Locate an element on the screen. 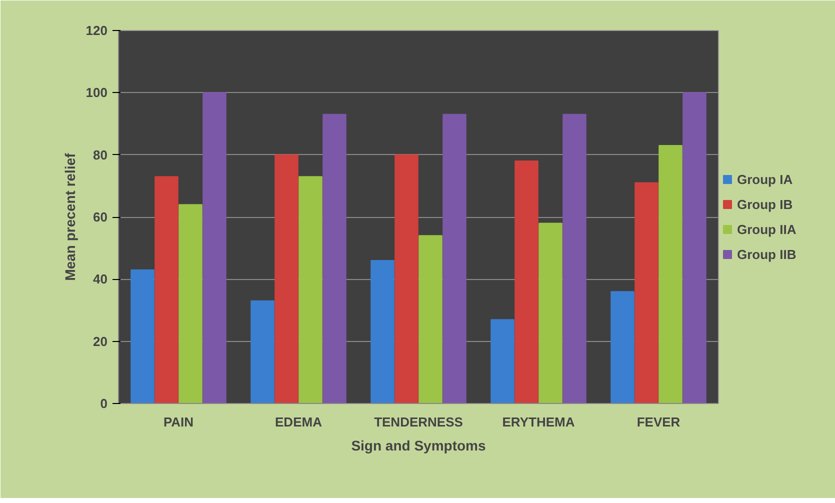  y-tick-label: 120 is located at coordinates (97, 30).